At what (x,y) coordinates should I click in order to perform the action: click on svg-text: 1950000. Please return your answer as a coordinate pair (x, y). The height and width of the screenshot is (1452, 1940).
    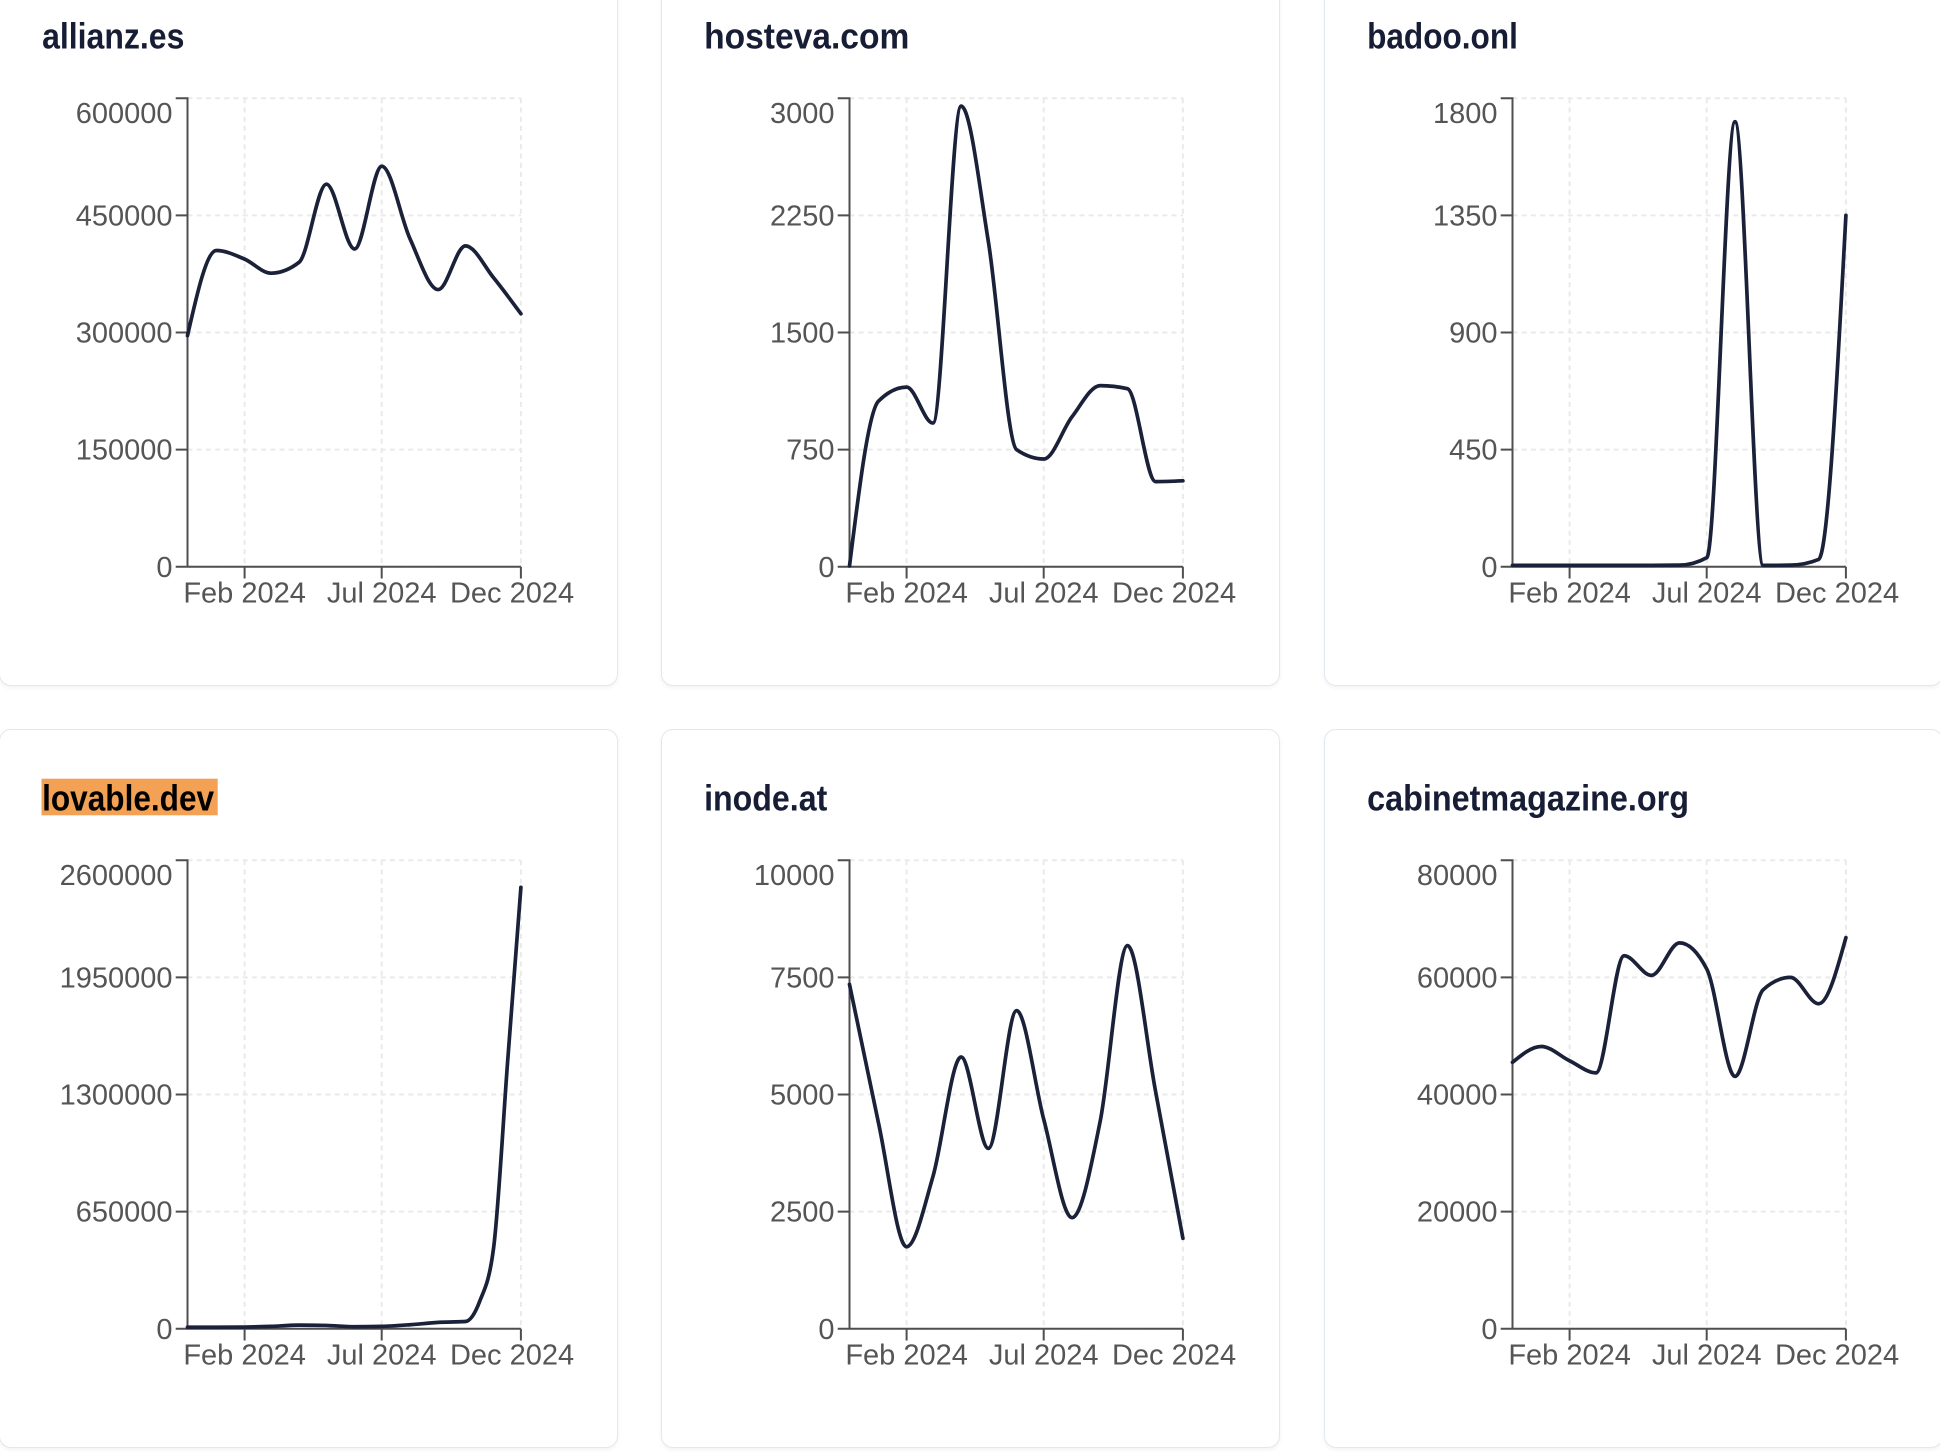
    Looking at the image, I should click on (115, 979).